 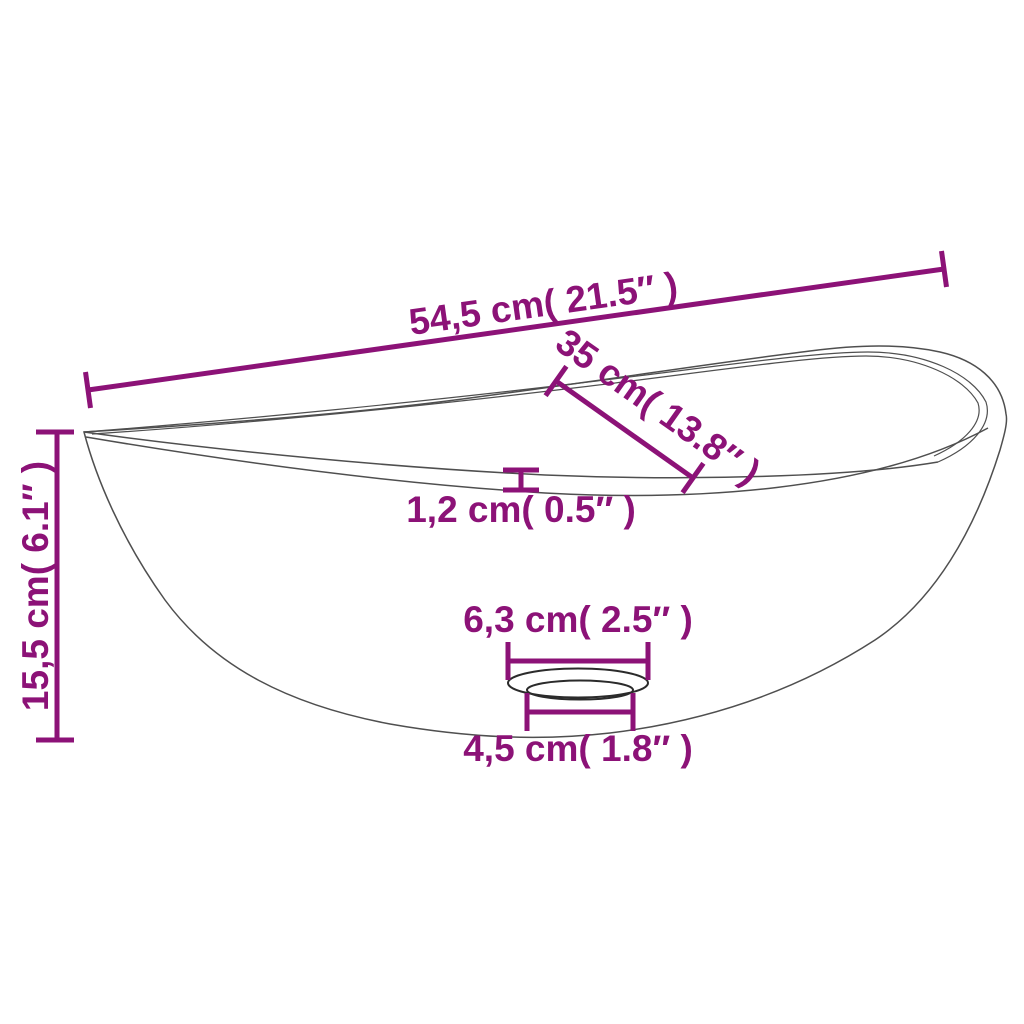 I want to click on drain-inner-dimension: 4,5 cm( 1.8″ ), so click(x=578, y=731).